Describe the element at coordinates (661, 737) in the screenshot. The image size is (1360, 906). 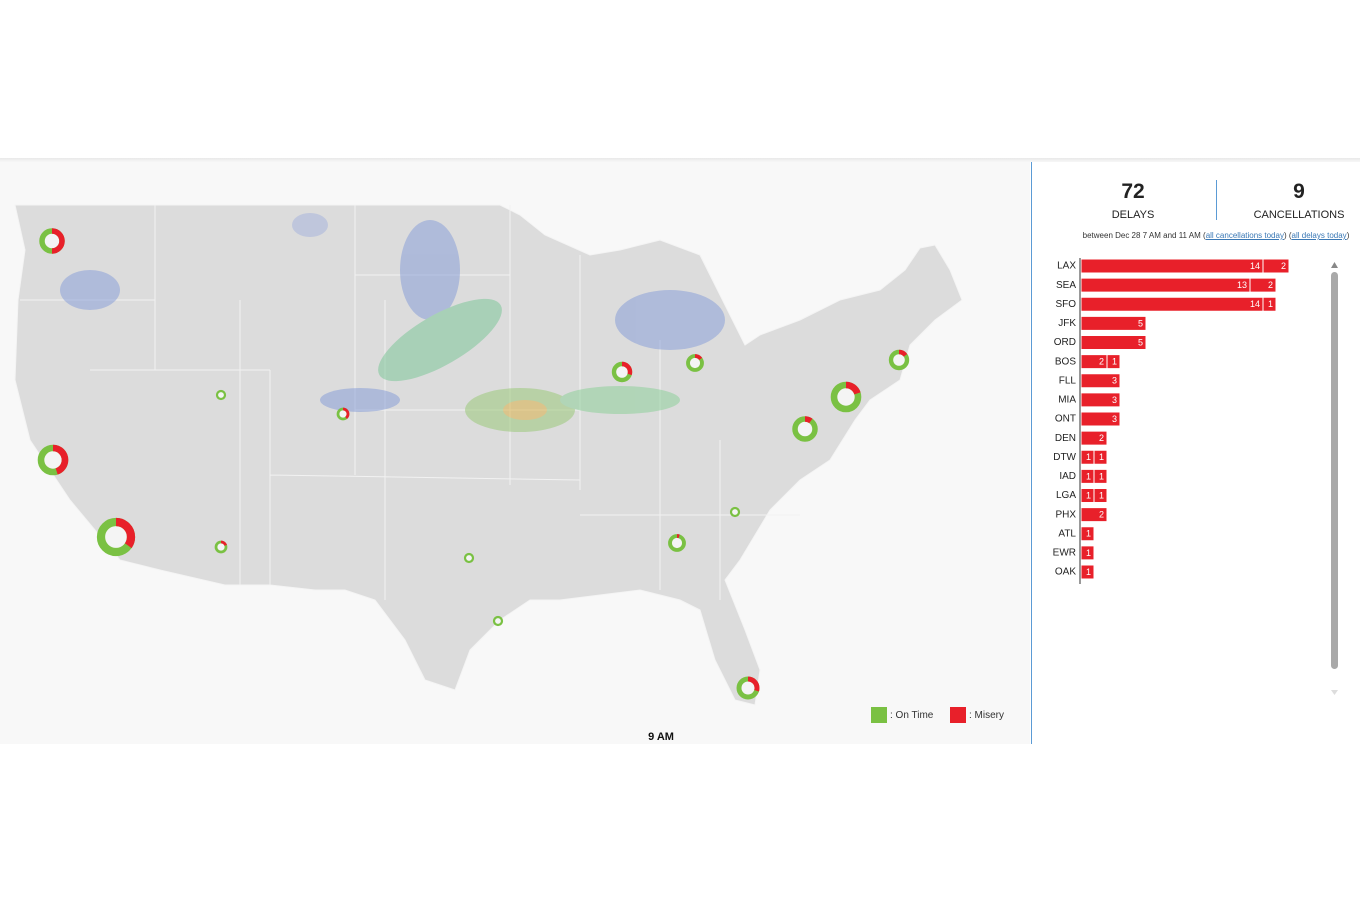
I see `time-label: 9 AM` at that location.